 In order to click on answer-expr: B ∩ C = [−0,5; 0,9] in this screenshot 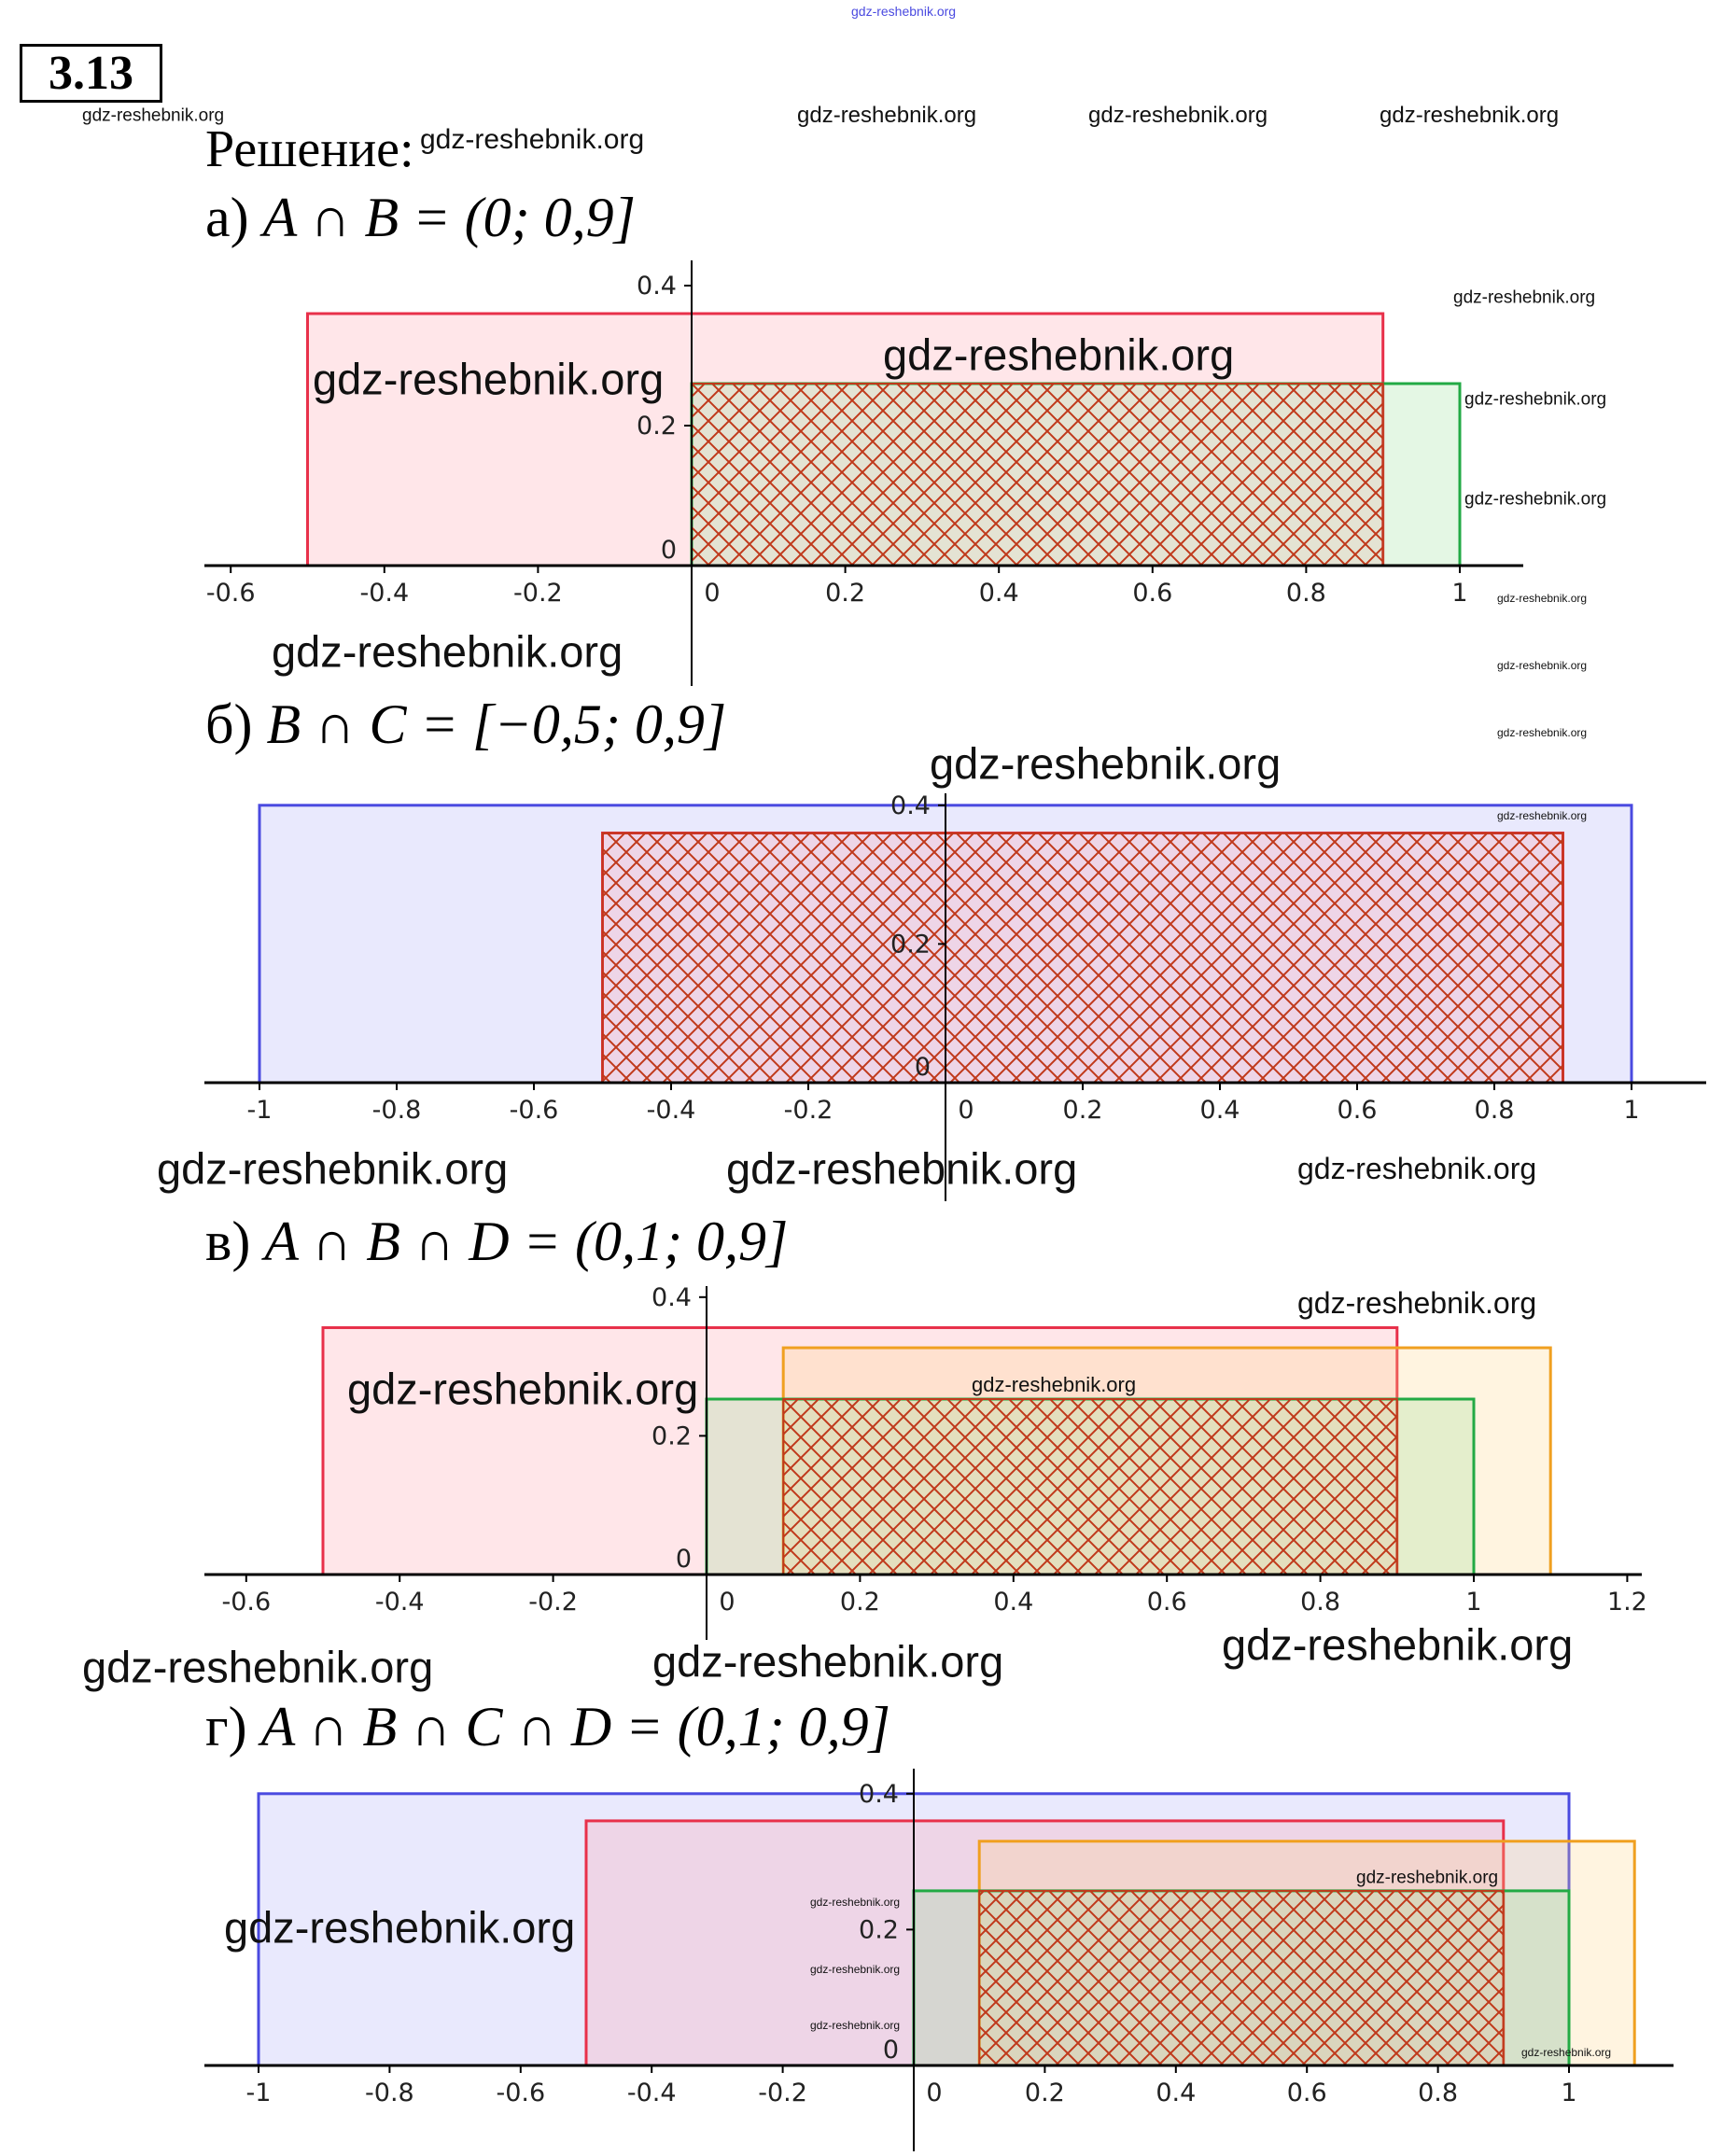, I will do `click(496, 724)`.